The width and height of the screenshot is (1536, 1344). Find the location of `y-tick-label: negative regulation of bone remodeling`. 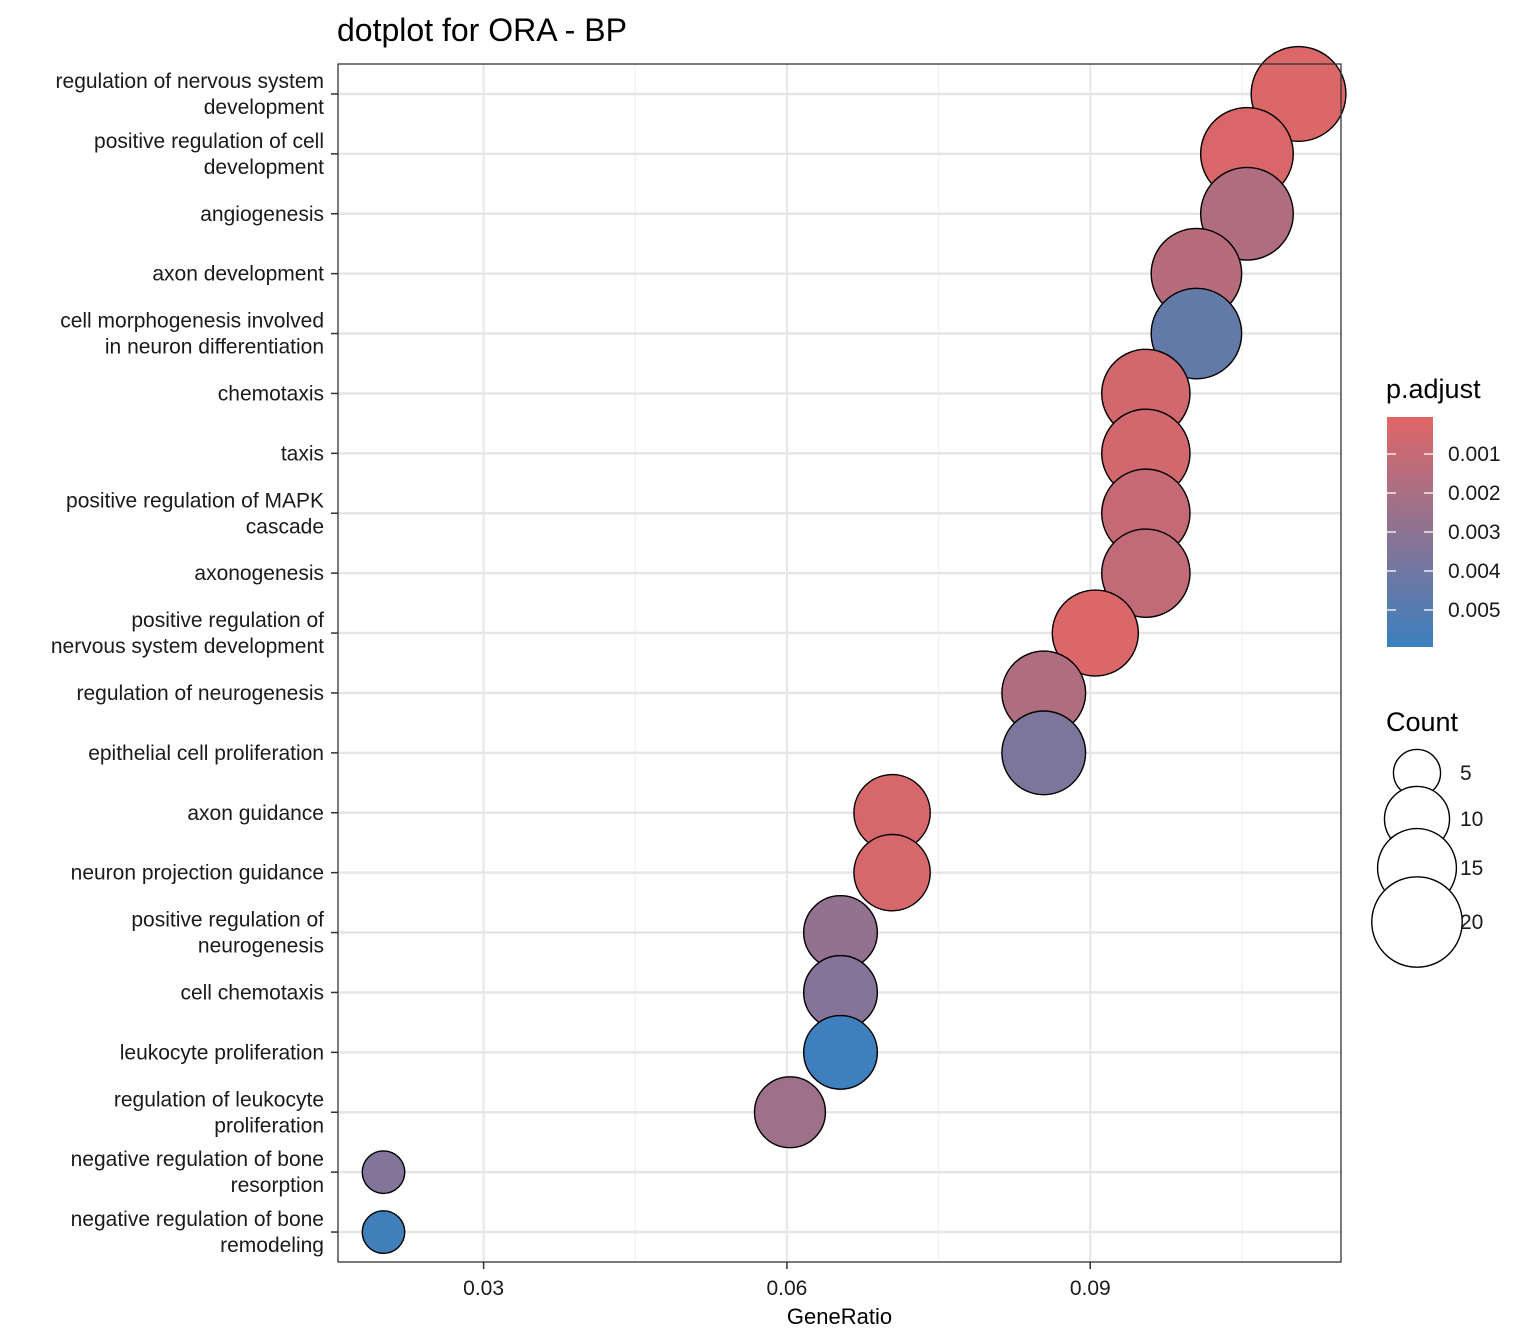

y-tick-label: negative regulation of bone remodeling is located at coordinates (197, 1232).